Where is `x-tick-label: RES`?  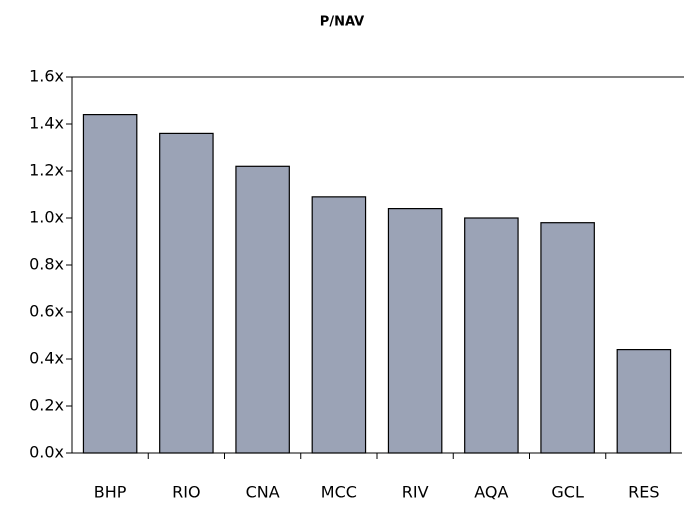
x-tick-label: RES is located at coordinates (643, 492).